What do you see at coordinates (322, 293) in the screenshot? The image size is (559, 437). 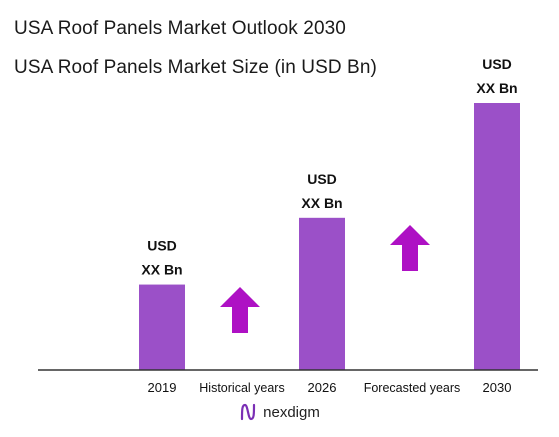 I see `bar-2026` at bounding box center [322, 293].